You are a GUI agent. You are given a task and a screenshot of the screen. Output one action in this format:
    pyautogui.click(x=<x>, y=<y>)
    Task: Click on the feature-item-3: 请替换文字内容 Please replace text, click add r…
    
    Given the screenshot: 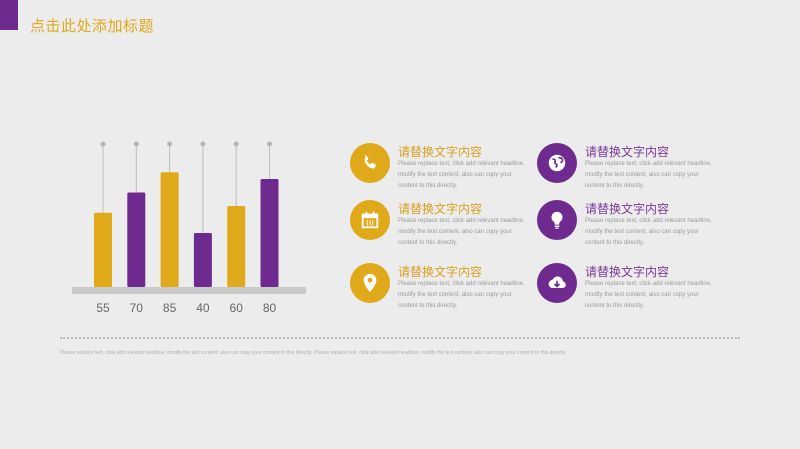 What is the action you would take?
    pyautogui.click(x=442, y=225)
    